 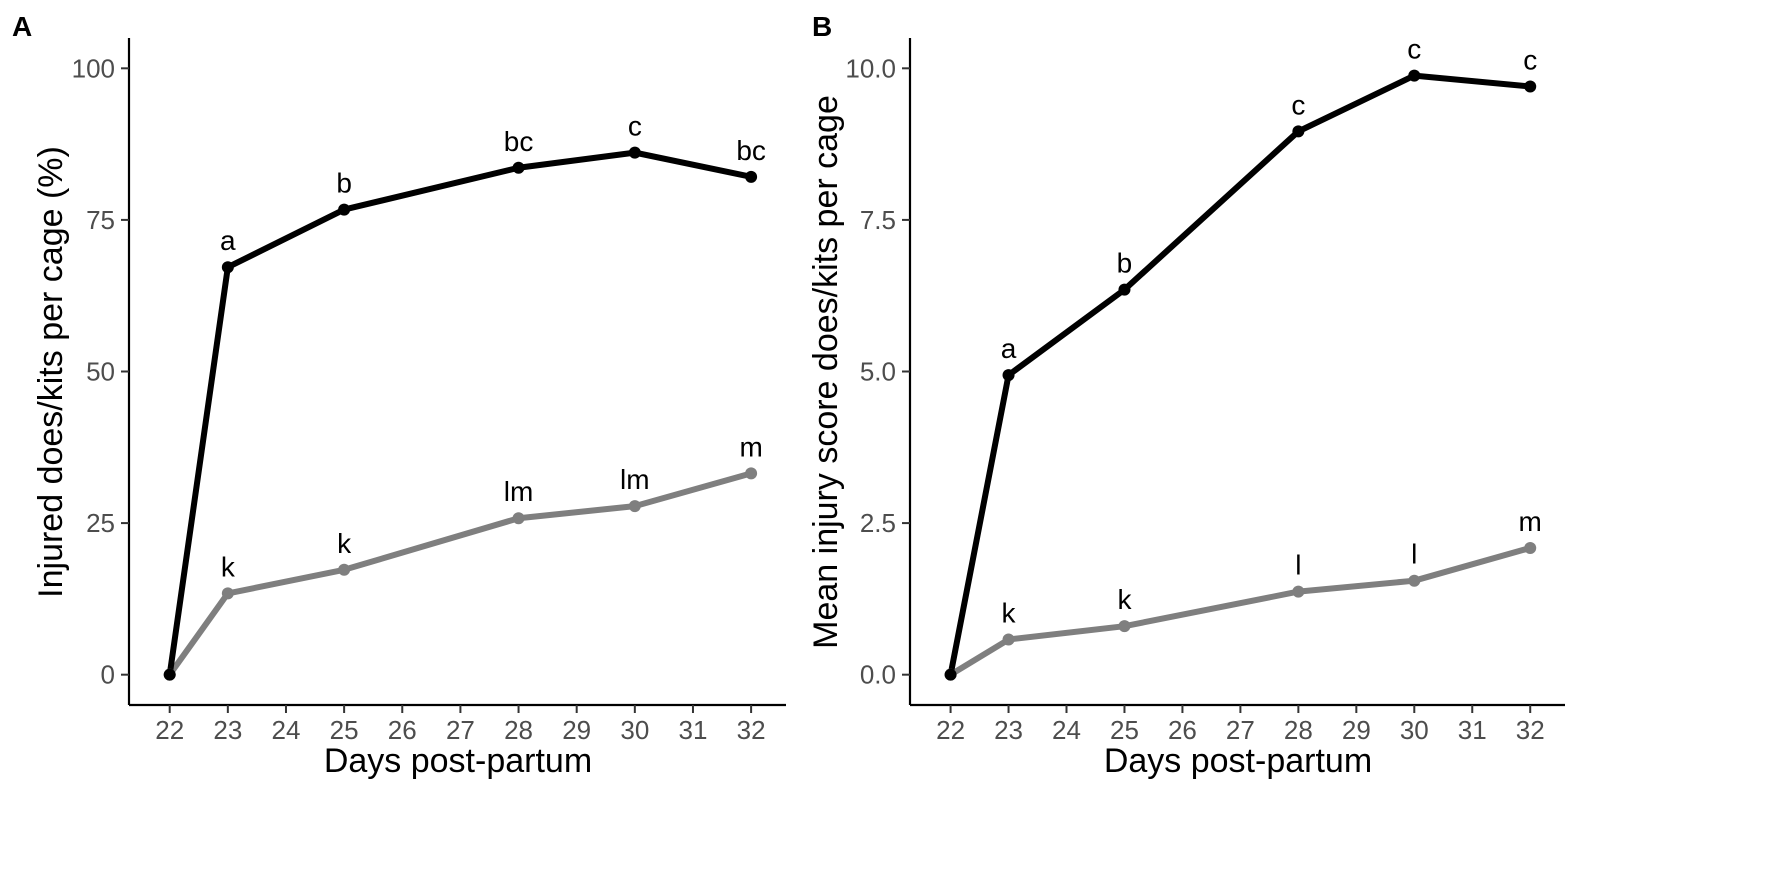 I want to click on x-axis-title-b: Days post-partum, so click(x=1238, y=761).